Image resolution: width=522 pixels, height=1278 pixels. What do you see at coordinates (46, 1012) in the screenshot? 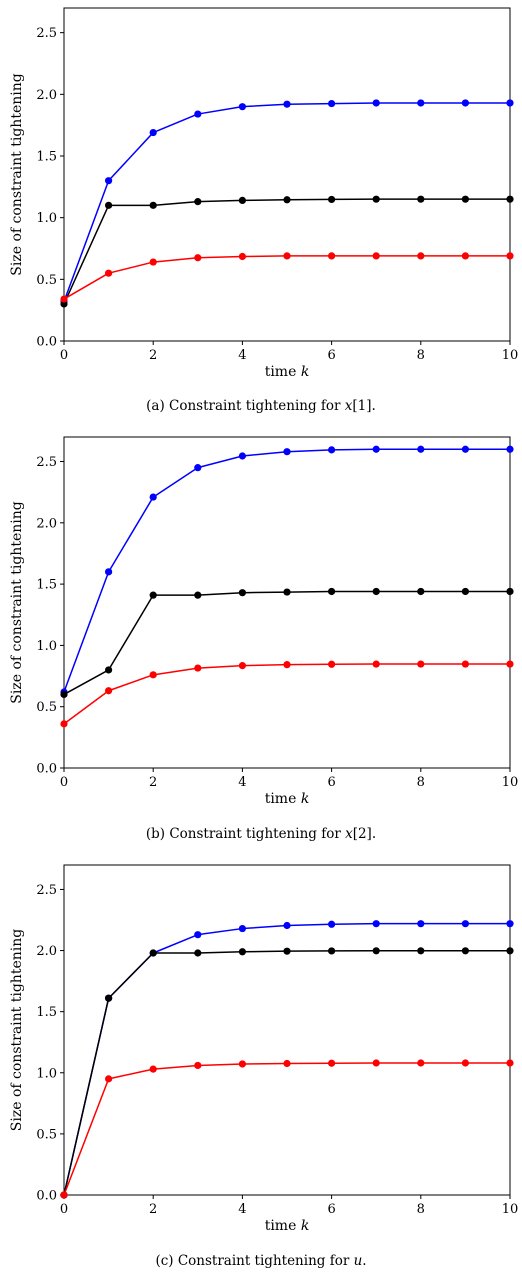
I see `y-tick-label: 1.5` at bounding box center [46, 1012].